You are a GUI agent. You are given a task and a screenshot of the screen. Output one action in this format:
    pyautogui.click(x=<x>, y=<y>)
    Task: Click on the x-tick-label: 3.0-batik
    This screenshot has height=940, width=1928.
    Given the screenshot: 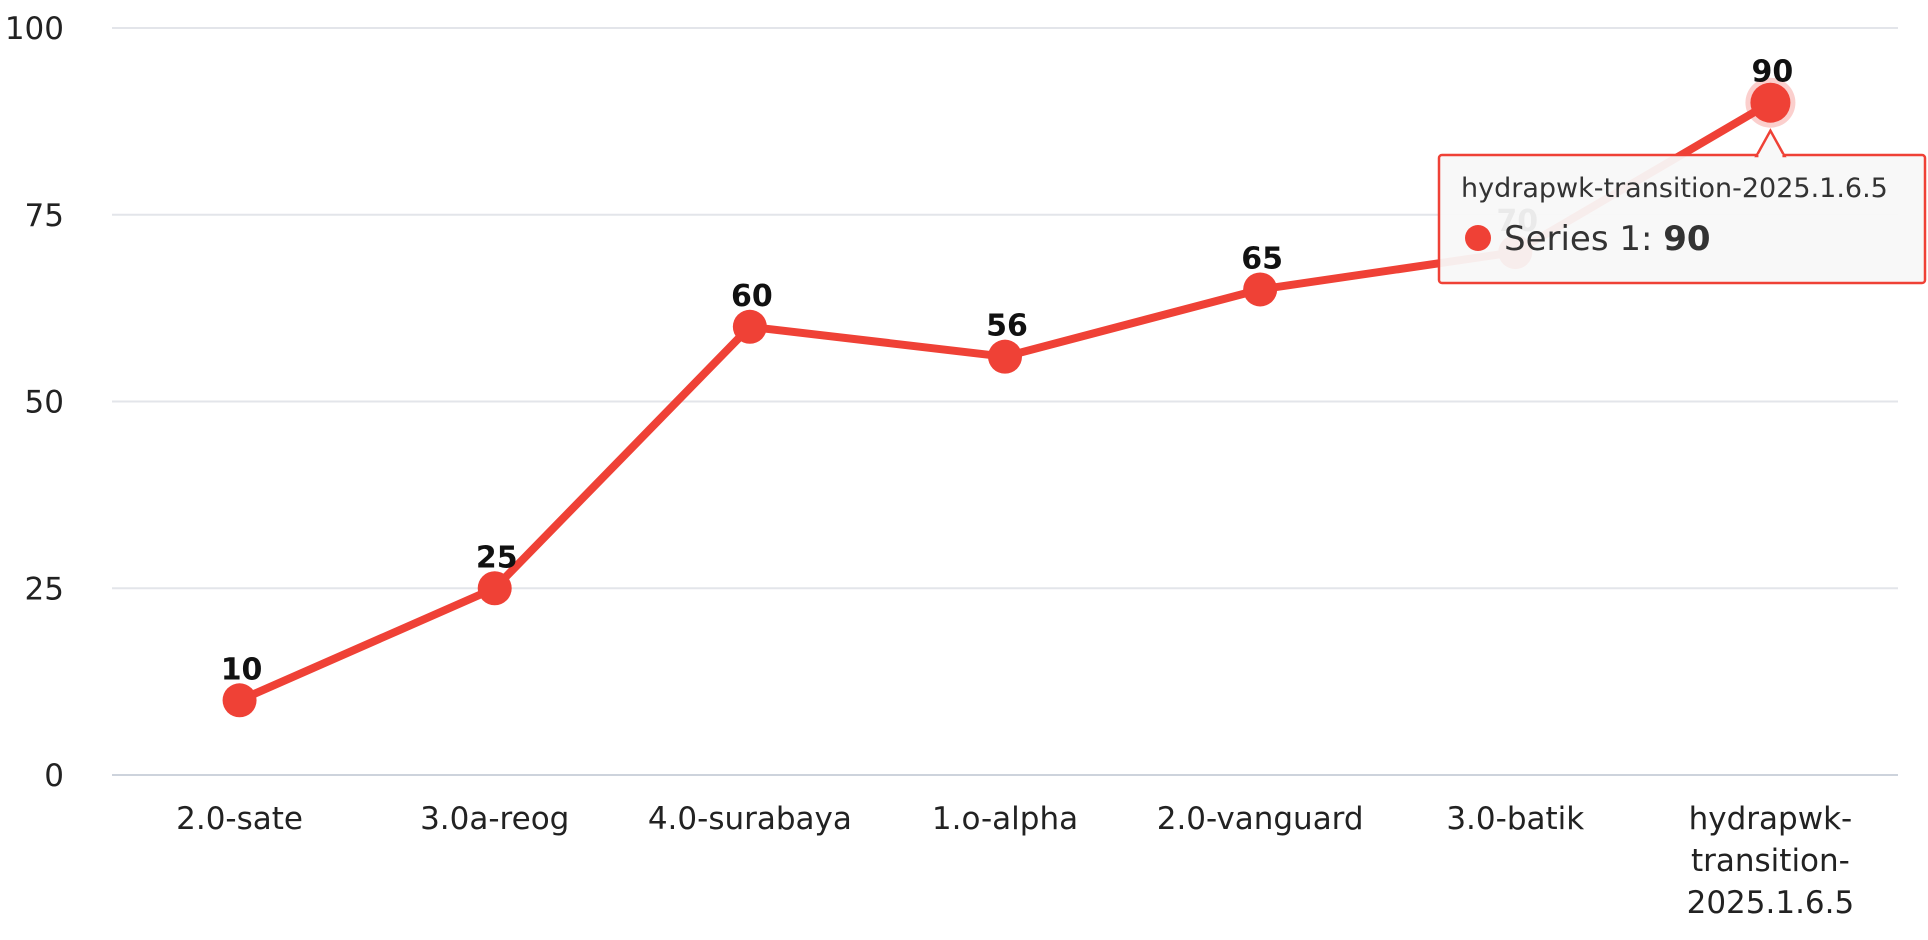 What is the action you would take?
    pyautogui.click(x=1515, y=819)
    